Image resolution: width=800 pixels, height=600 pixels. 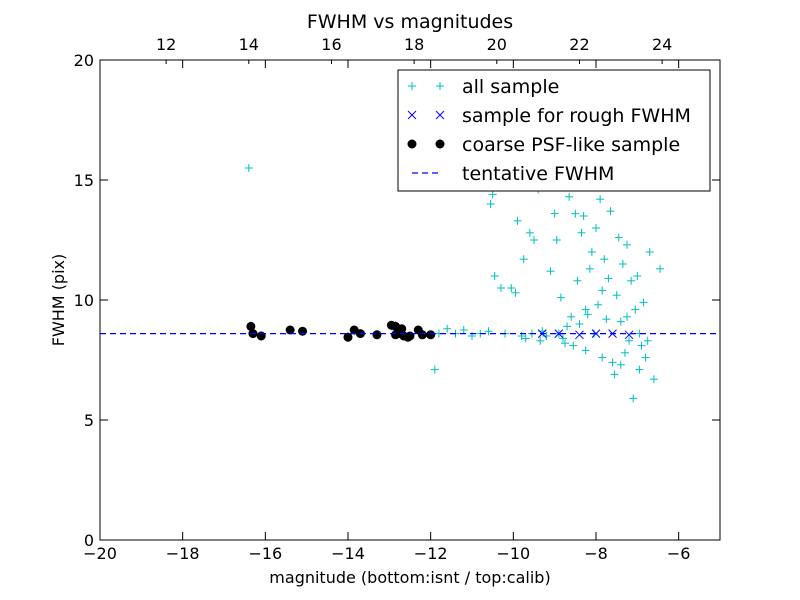 I want to click on y-tick-label-4: 20, so click(x=84, y=60).